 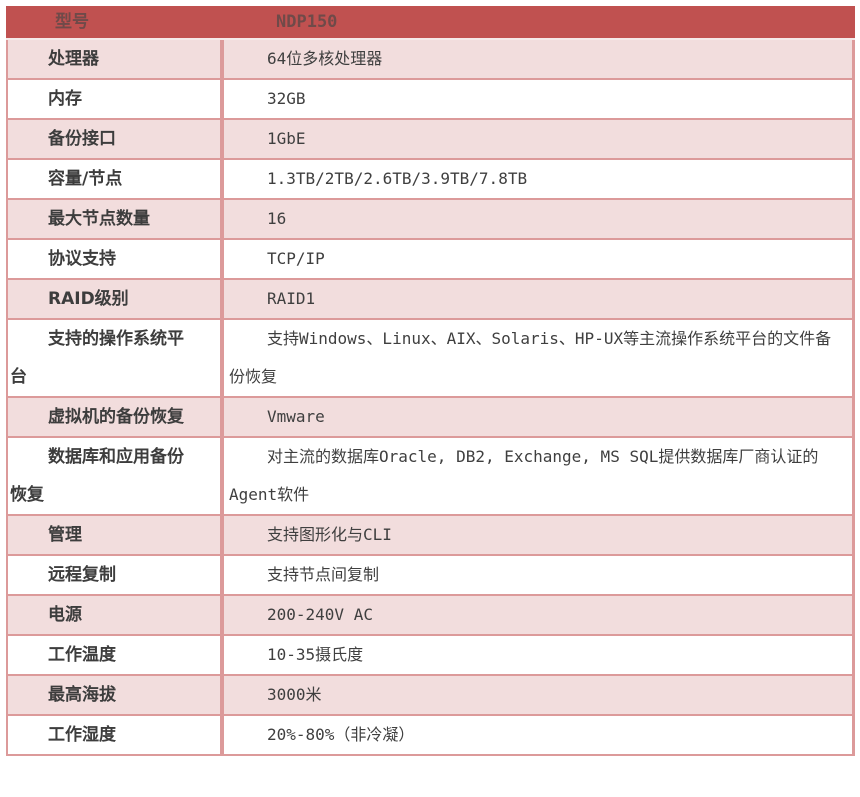 What do you see at coordinates (116, 179) in the screenshot?
I see `spec-label: 容量/节点` at bounding box center [116, 179].